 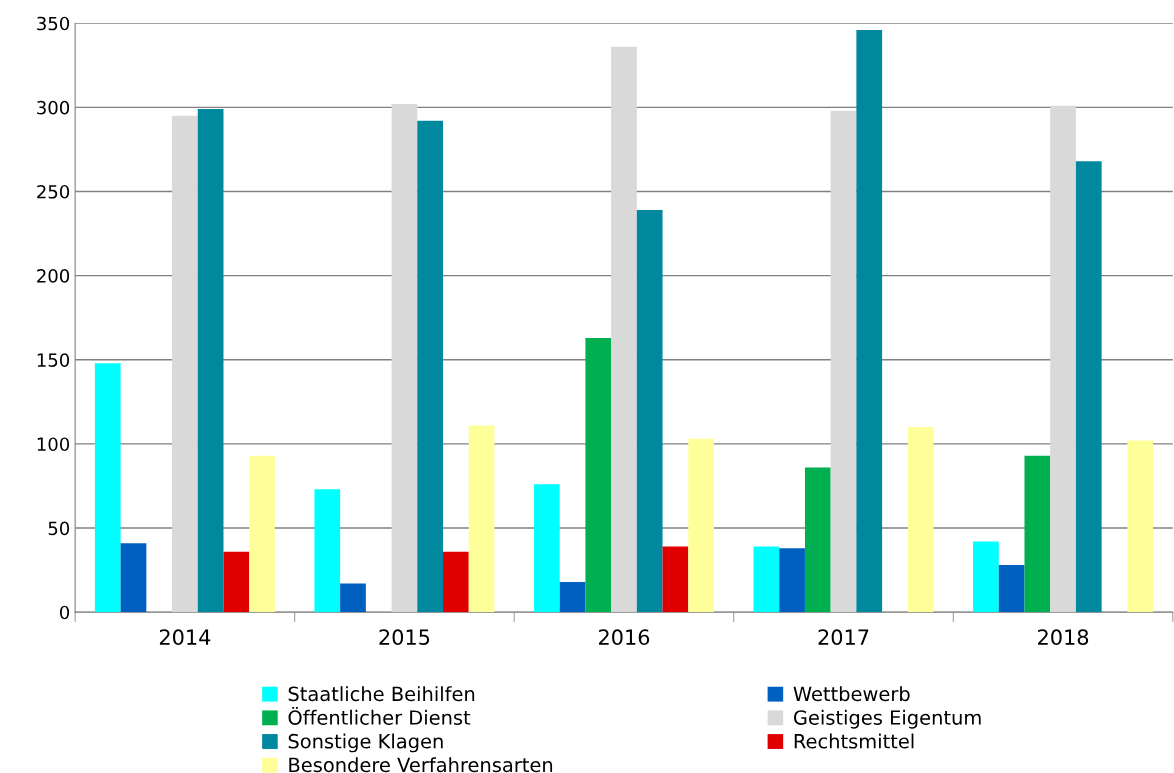 What do you see at coordinates (53, 444) in the screenshot?
I see `y-tick-label: 100` at bounding box center [53, 444].